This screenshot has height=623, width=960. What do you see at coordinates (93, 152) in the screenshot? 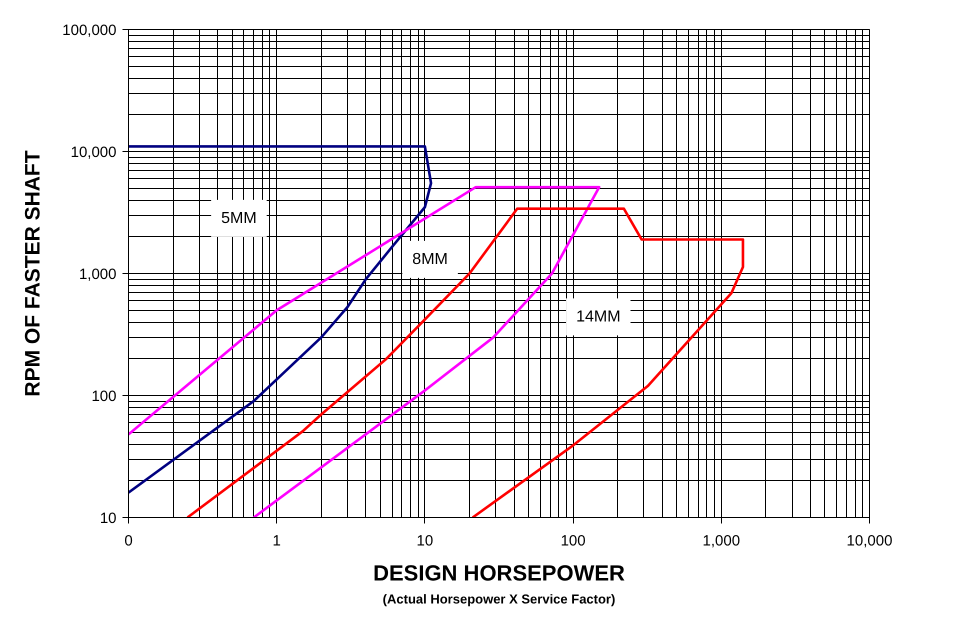
I see `y-tick-label: 10,000` at bounding box center [93, 152].